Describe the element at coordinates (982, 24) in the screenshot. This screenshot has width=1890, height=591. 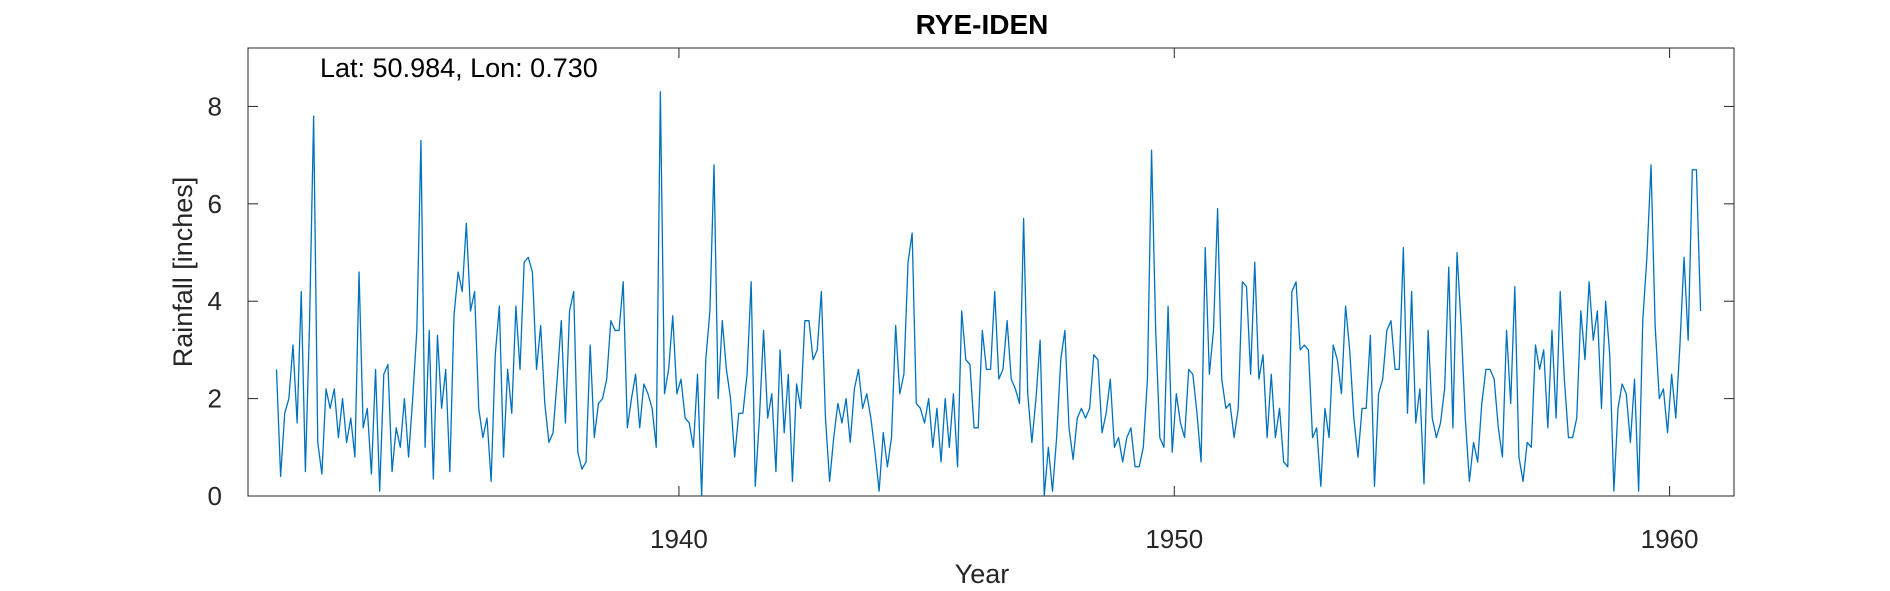
I see `chart-title: RYE-IDEN` at that location.